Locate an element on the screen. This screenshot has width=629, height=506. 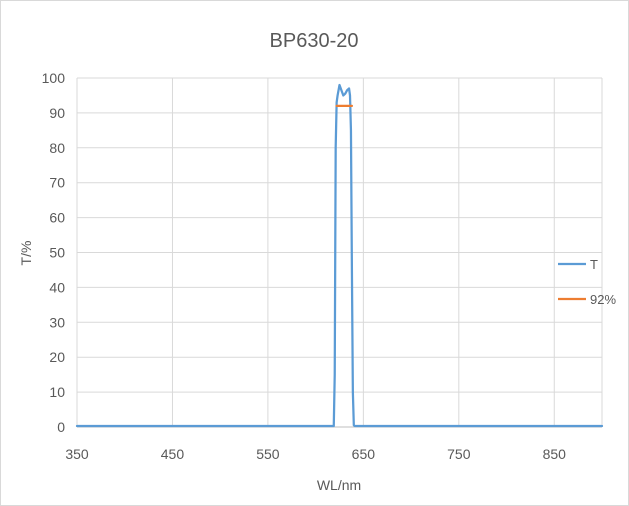
legend-label: T is located at coordinates (594, 264).